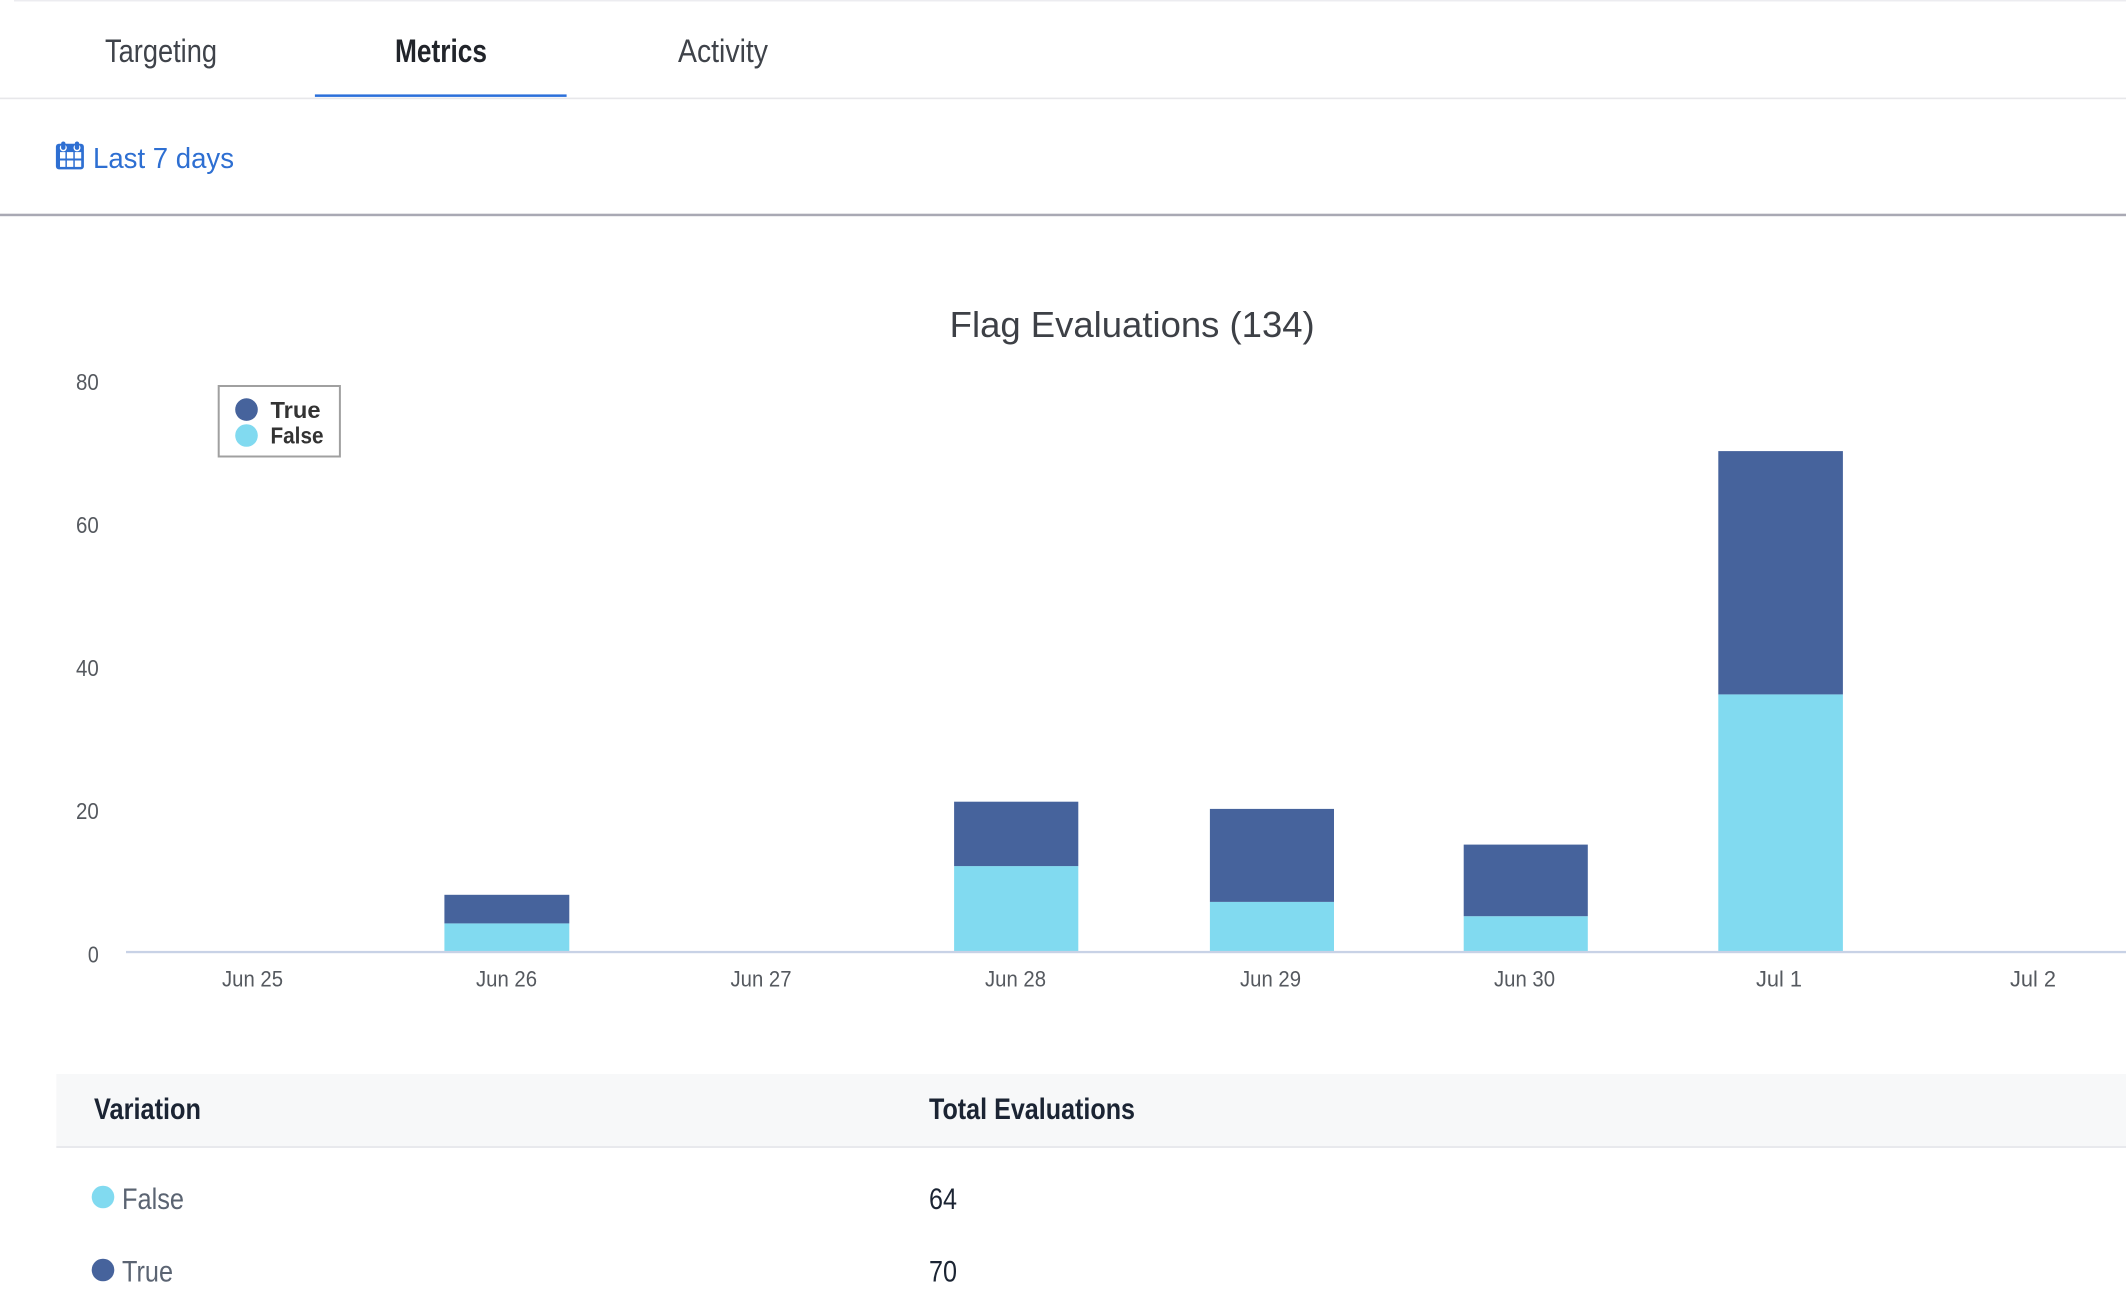  What do you see at coordinates (1032, 1109) in the screenshot?
I see `svg-text: Total Evaluations` at bounding box center [1032, 1109].